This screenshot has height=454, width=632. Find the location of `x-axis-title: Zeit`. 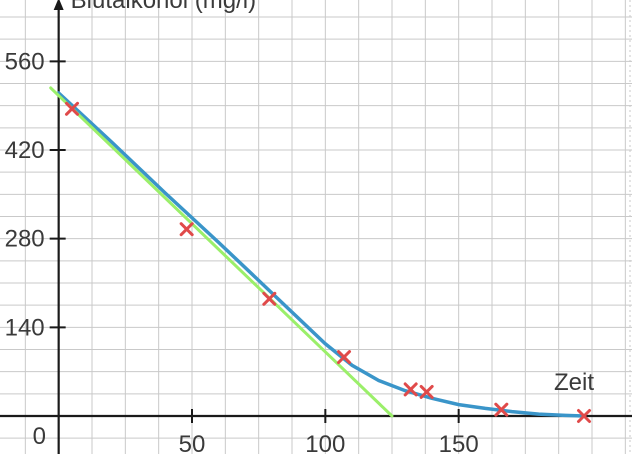

x-axis-title: Zeit is located at coordinates (574, 382).